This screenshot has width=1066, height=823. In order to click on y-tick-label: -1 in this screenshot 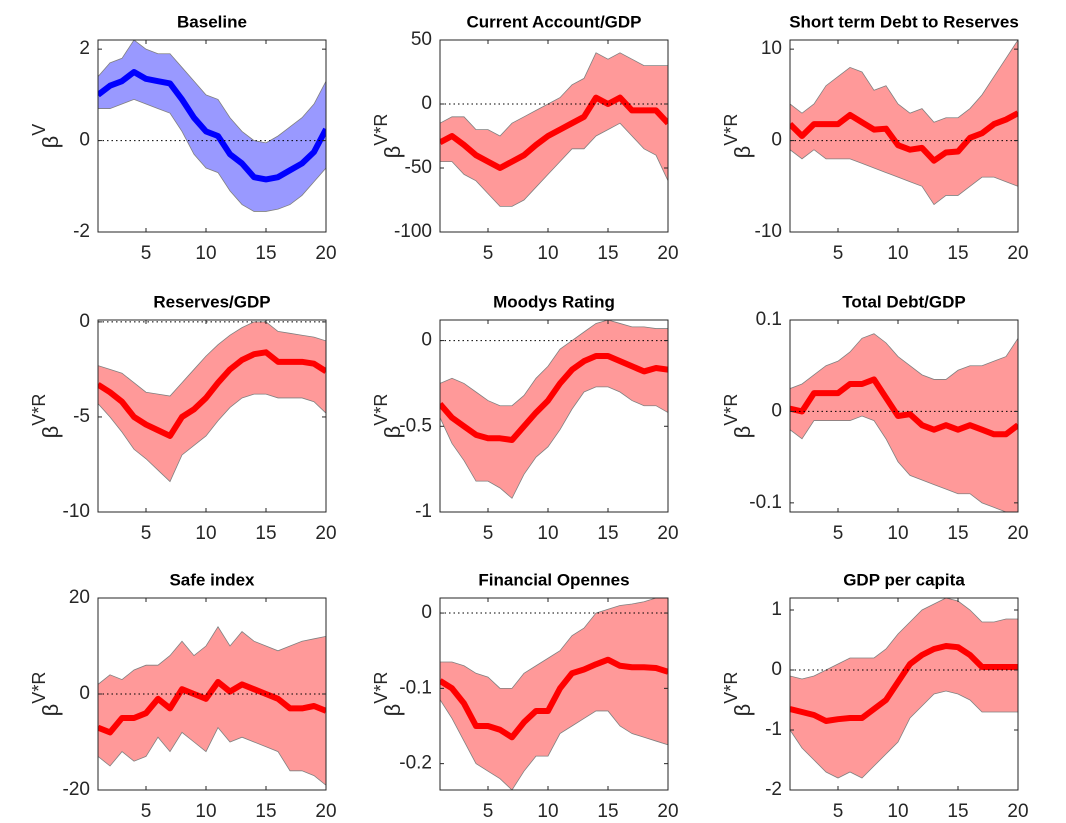, I will do `click(423, 511)`.